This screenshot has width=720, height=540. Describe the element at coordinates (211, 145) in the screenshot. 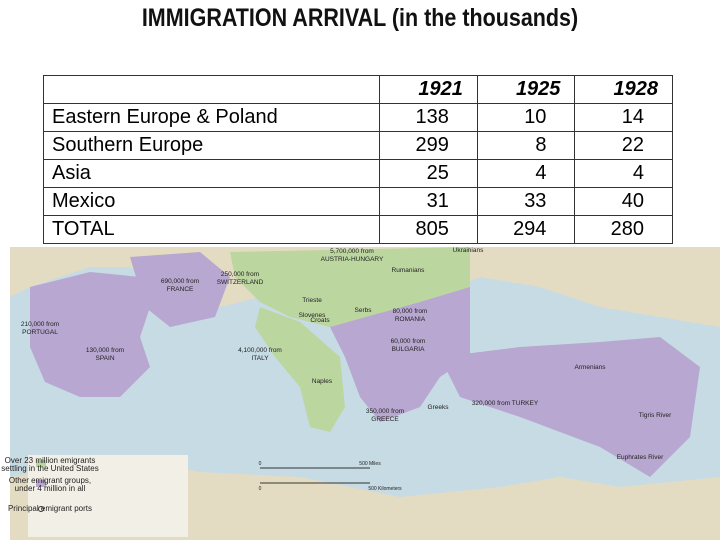

I see `label-cell: Southern Europe` at that location.